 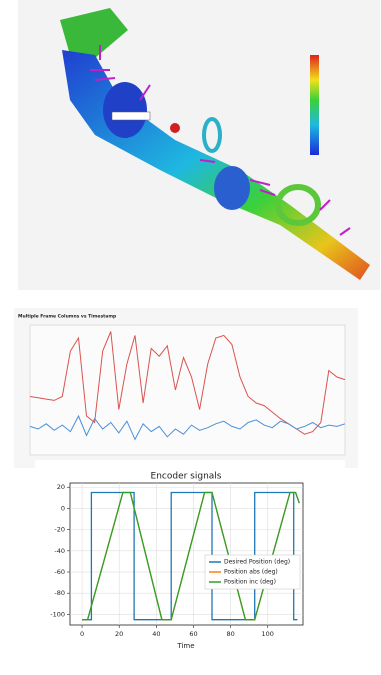 I want to click on marker, so click(x=175, y=128).